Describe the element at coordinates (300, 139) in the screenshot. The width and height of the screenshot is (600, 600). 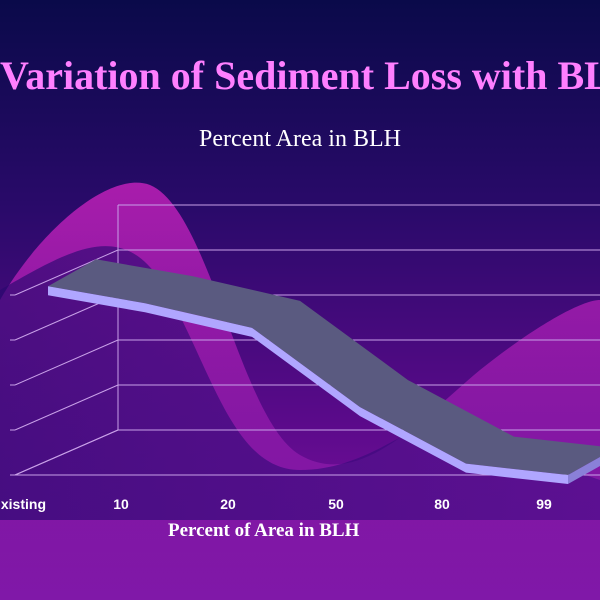
I see `chart-subtitle: Percent Area in BLH` at that location.